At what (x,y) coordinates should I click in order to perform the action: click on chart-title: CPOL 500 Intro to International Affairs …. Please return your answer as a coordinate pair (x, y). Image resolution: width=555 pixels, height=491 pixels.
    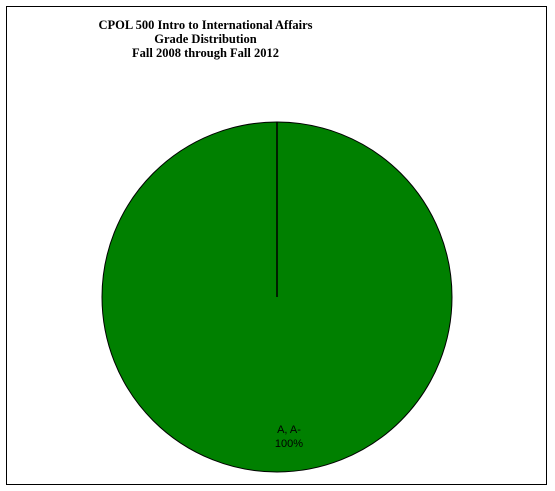
    Looking at the image, I should click on (205, 39).